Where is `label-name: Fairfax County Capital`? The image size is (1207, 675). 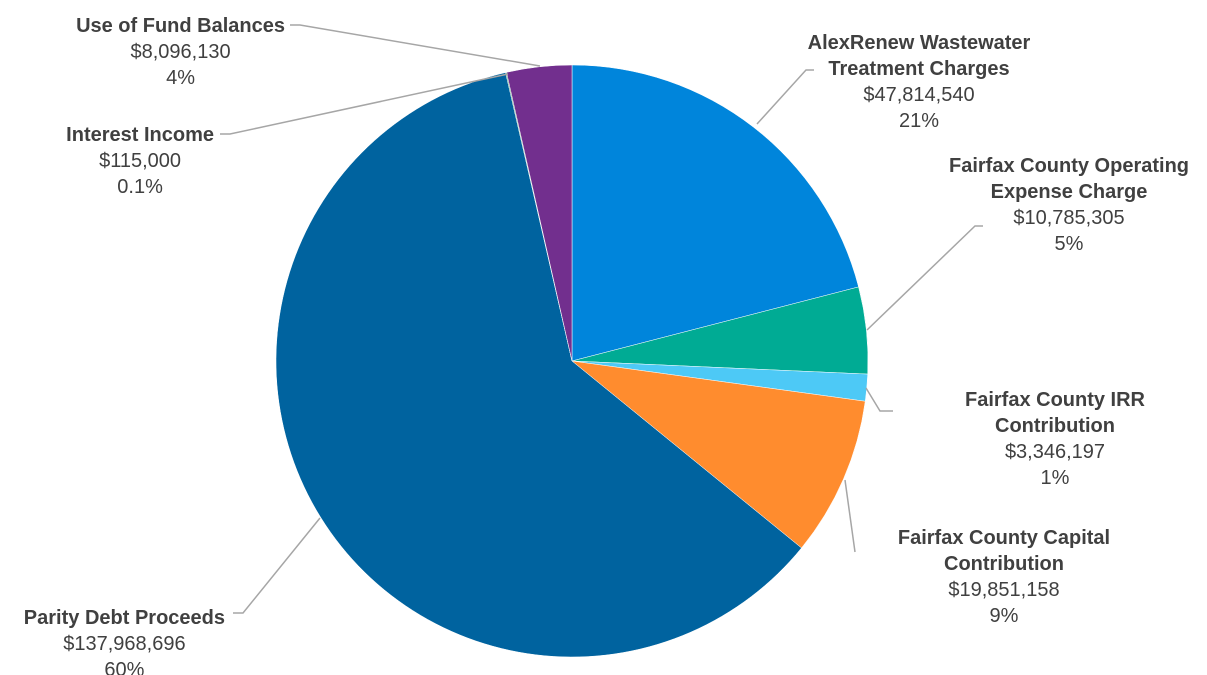 label-name: Fairfax County Capital is located at coordinates (1004, 538).